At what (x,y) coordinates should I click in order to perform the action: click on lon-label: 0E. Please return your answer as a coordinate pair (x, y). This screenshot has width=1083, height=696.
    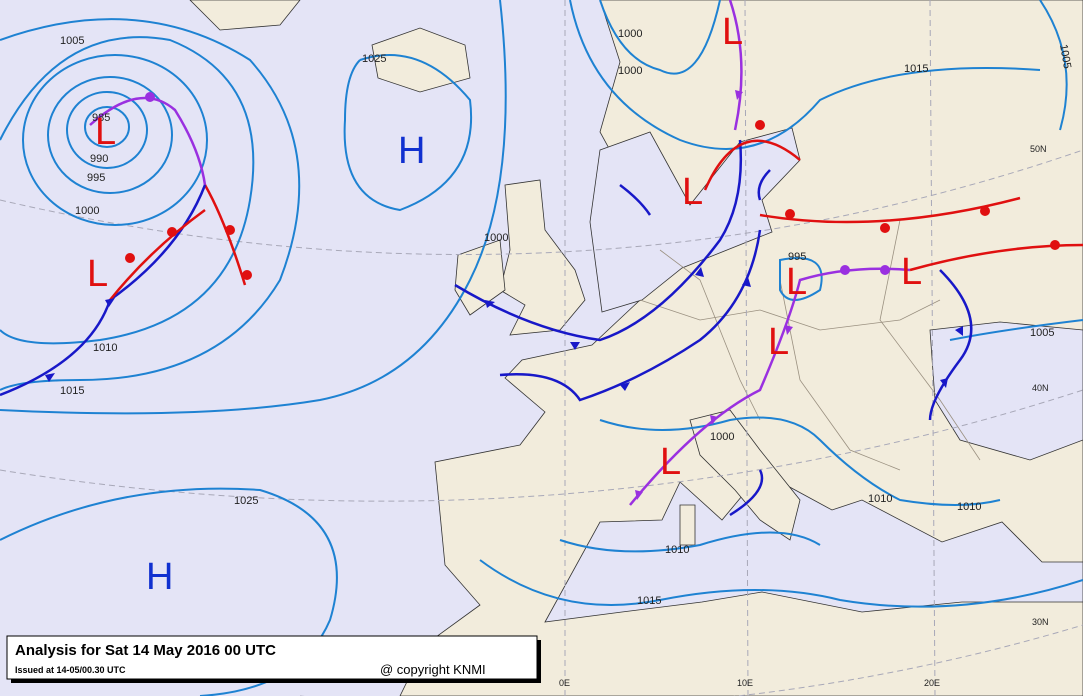
    Looking at the image, I should click on (564, 683).